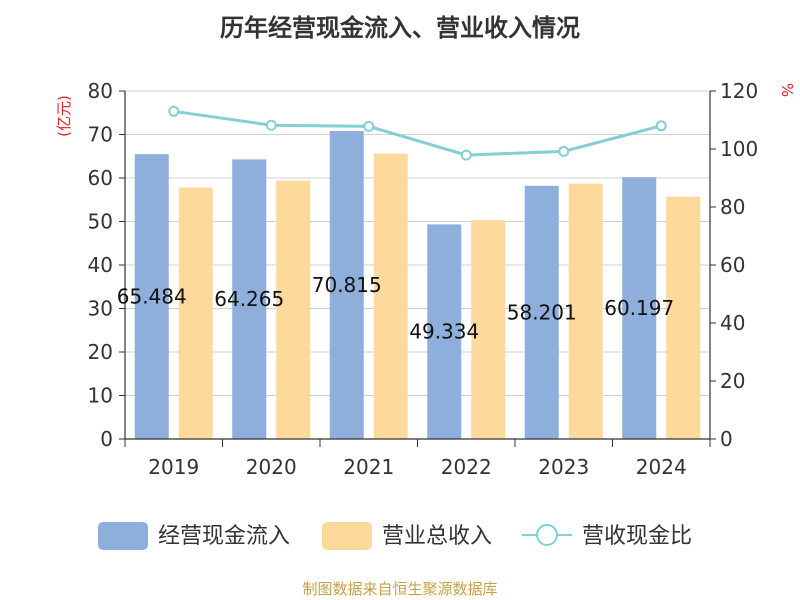 This screenshot has height=600, width=800. What do you see at coordinates (100, 265) in the screenshot?
I see `y-left-tick-label: 40` at bounding box center [100, 265].